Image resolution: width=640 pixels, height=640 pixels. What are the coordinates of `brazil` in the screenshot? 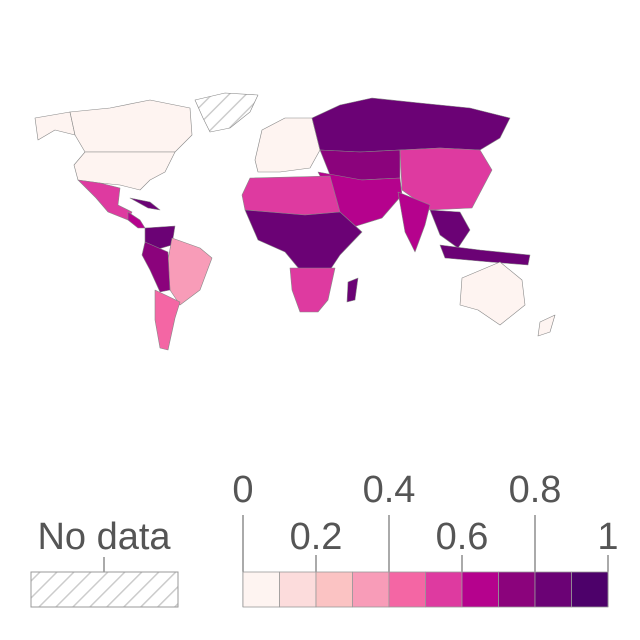 It's located at (190, 271).